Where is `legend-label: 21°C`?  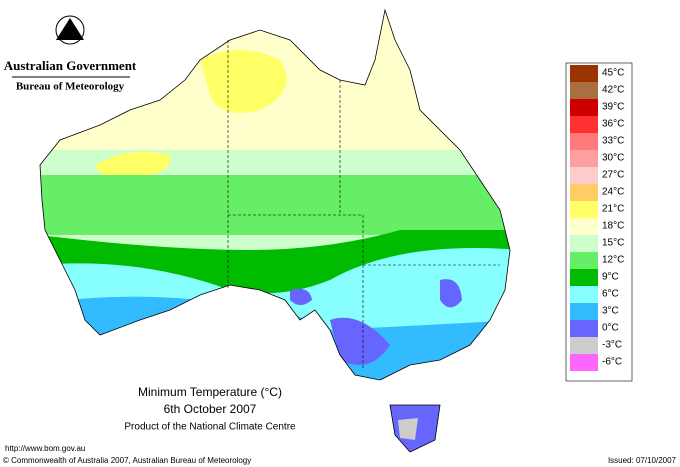
legend-label: 21°C is located at coordinates (613, 209).